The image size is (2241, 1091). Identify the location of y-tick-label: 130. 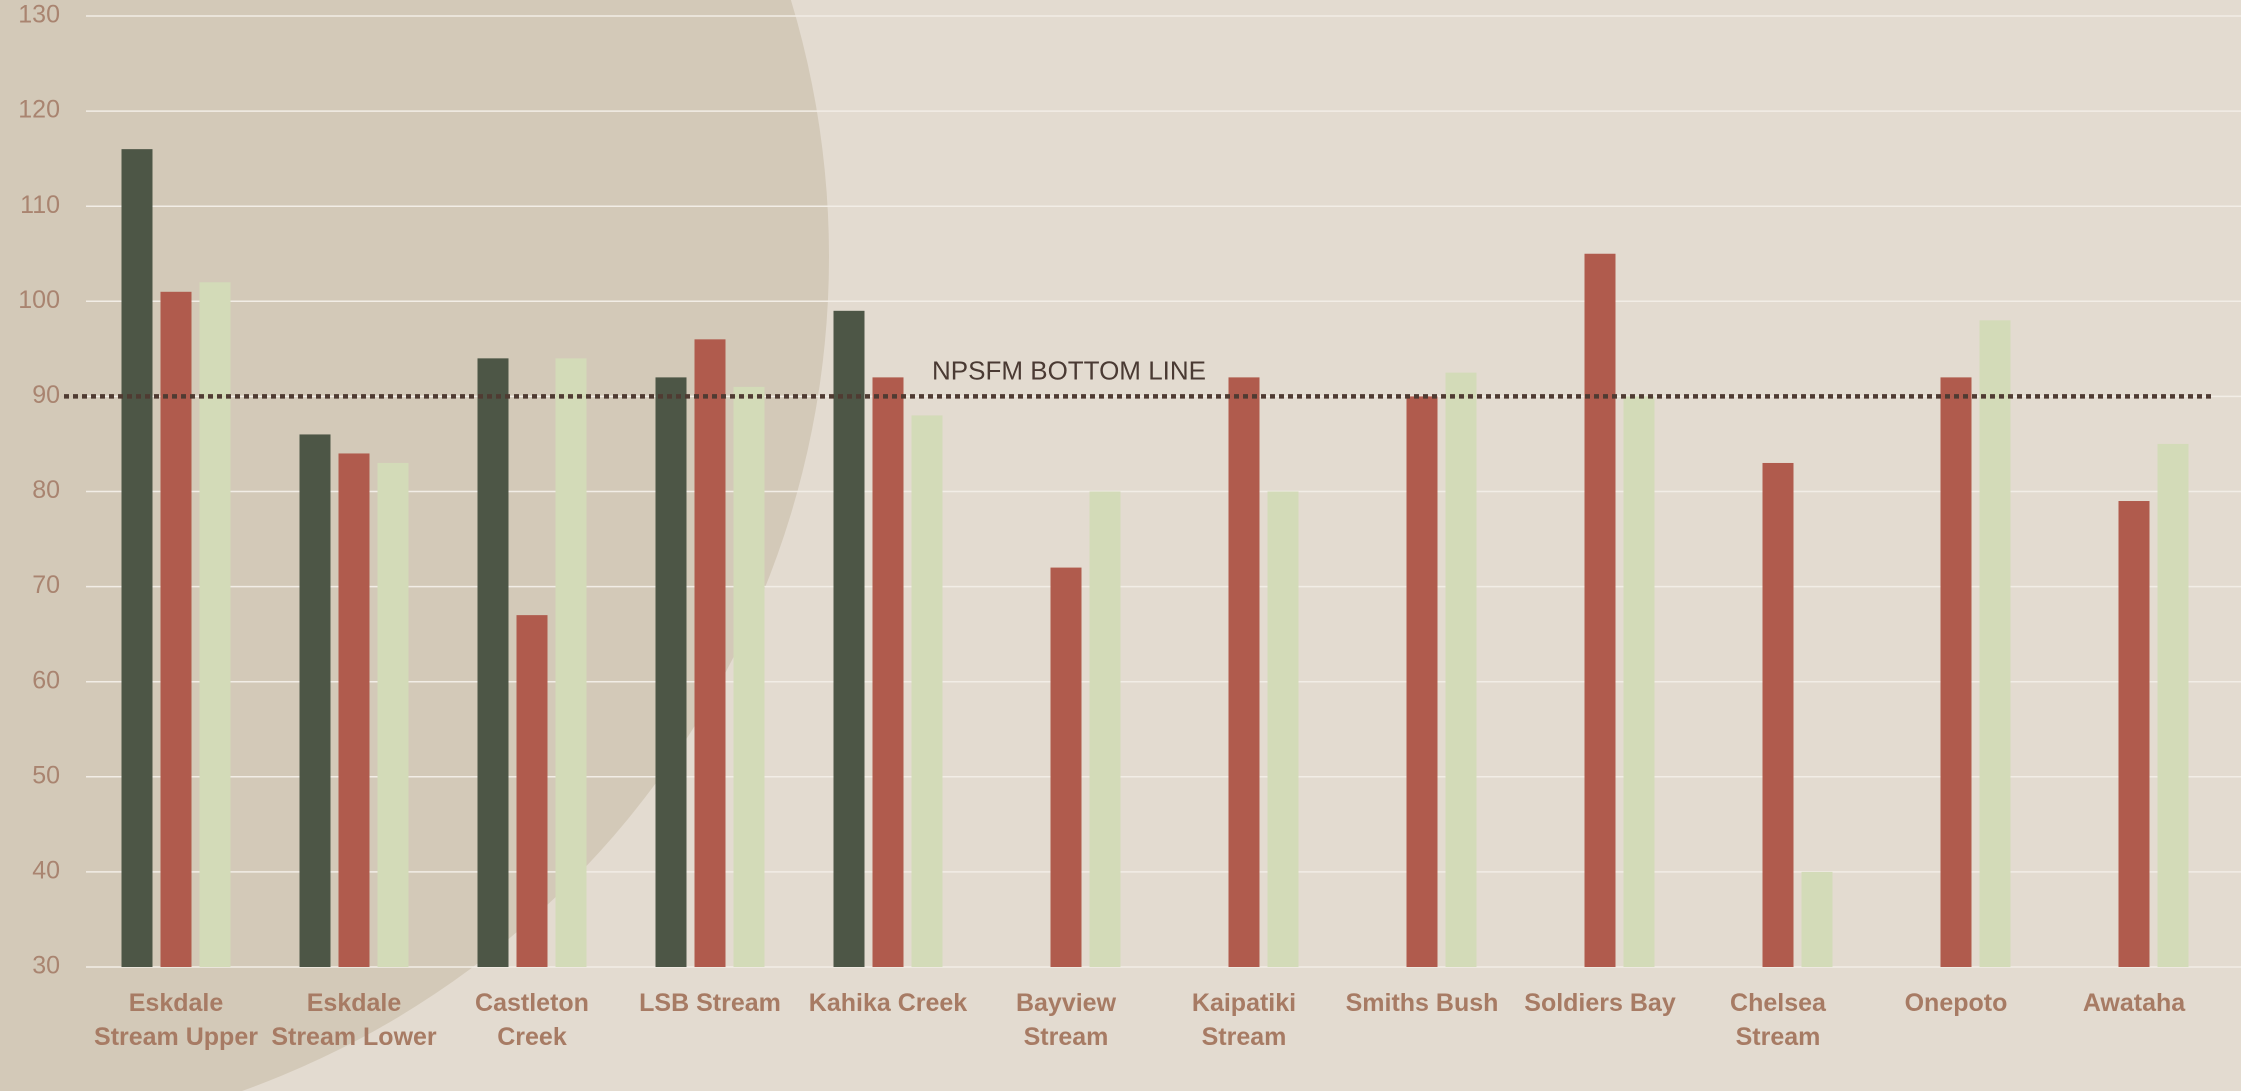
(39, 15).